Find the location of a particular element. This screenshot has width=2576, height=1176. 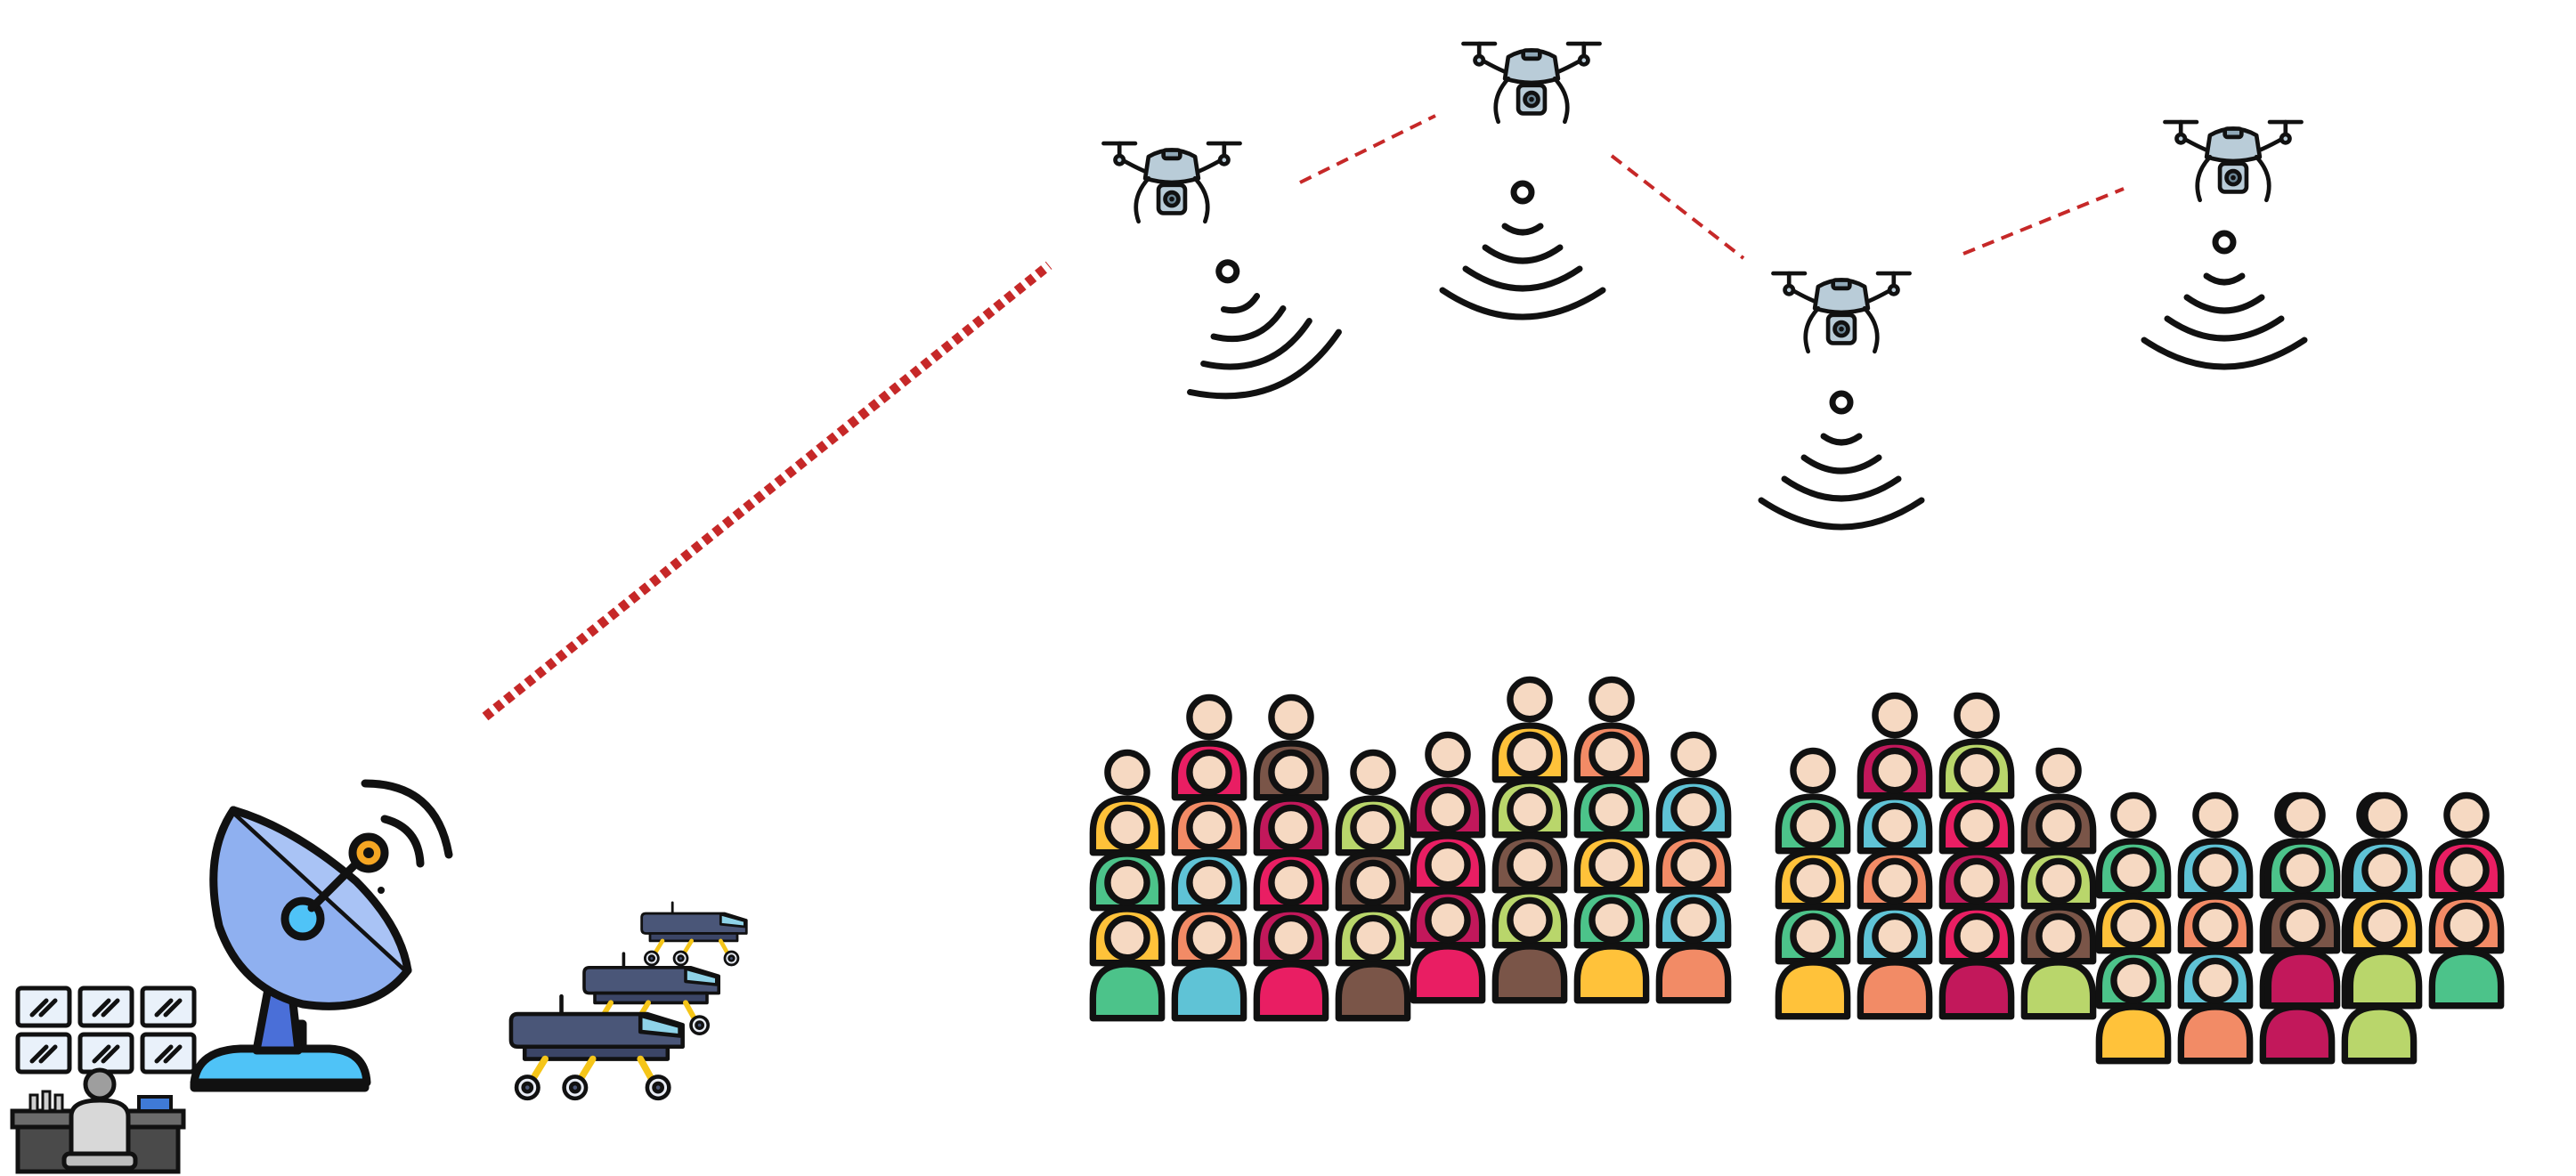

satellite-dish-icon is located at coordinates (321, 935).